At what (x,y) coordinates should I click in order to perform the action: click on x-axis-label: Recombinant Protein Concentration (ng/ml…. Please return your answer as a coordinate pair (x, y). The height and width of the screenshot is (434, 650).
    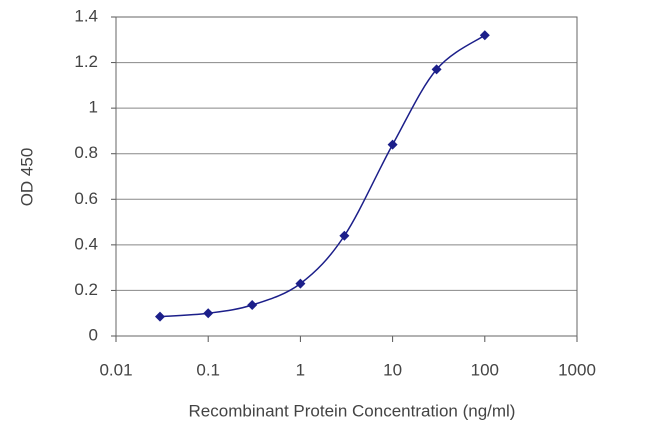
    Looking at the image, I should click on (352, 410).